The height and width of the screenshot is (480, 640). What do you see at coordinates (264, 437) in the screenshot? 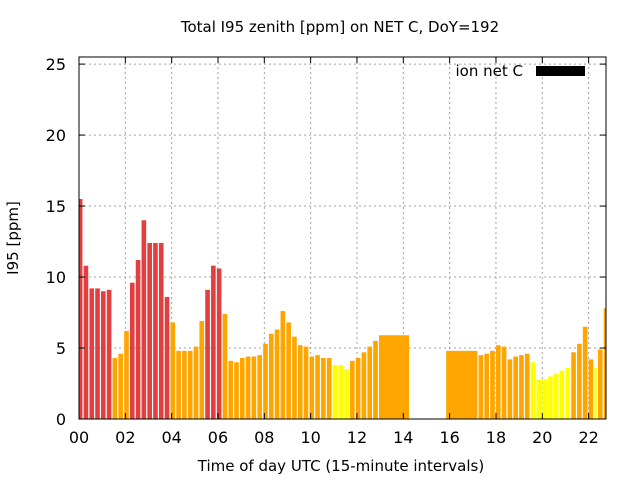
I see `x-tick-label: 08` at bounding box center [264, 437].